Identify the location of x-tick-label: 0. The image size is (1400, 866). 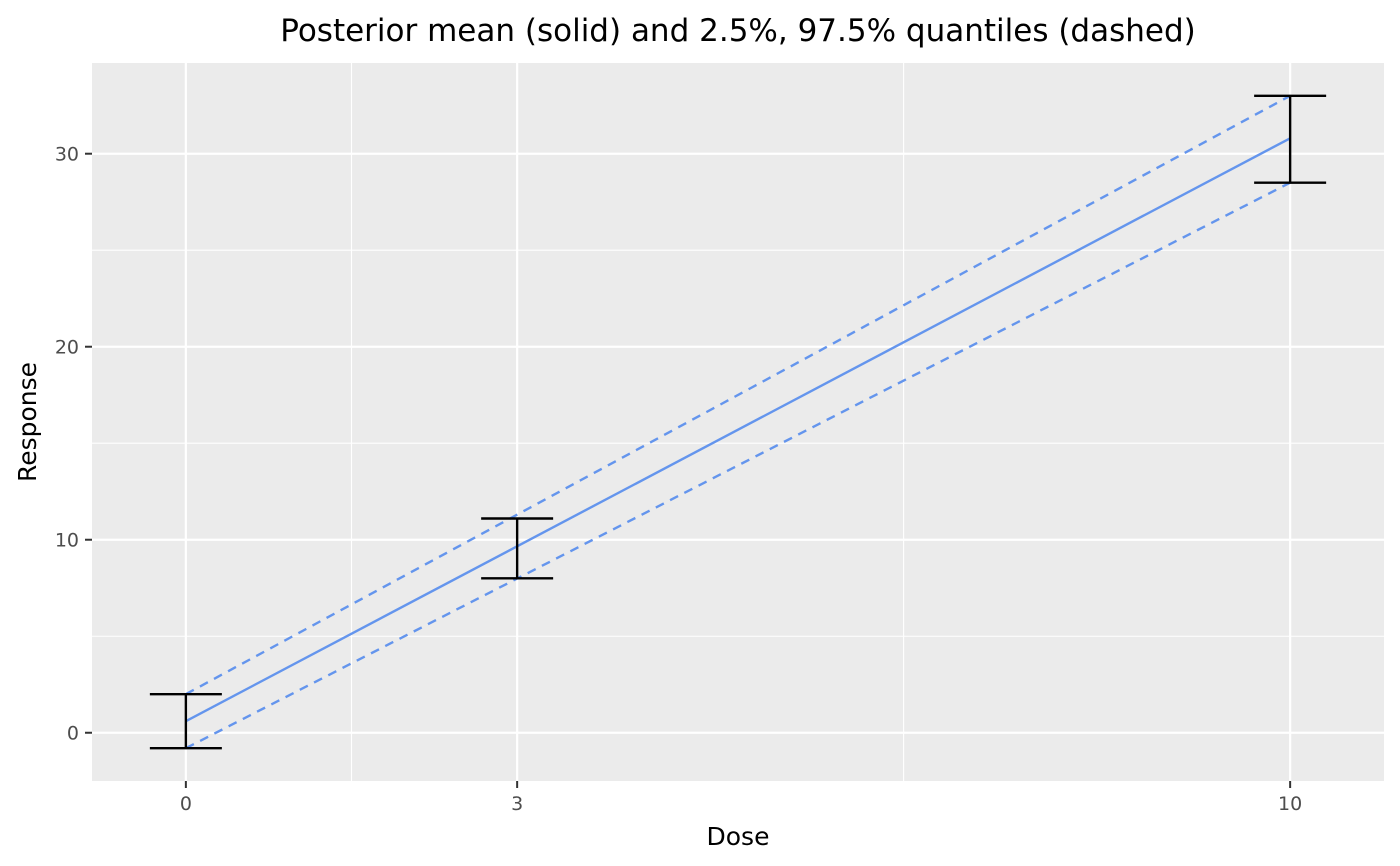
(186, 804).